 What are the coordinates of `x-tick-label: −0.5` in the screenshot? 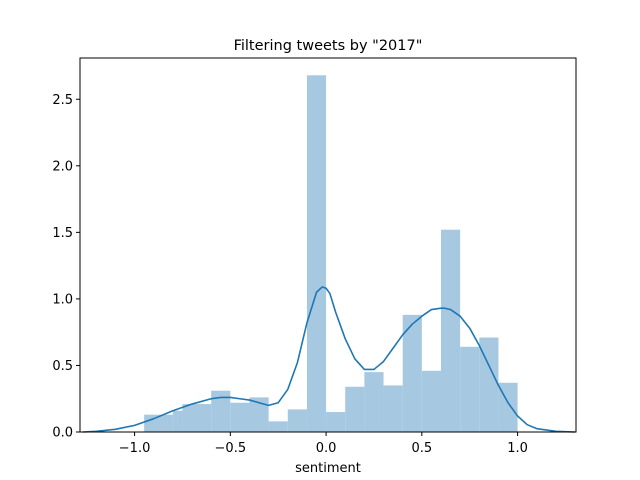 It's located at (231, 448).